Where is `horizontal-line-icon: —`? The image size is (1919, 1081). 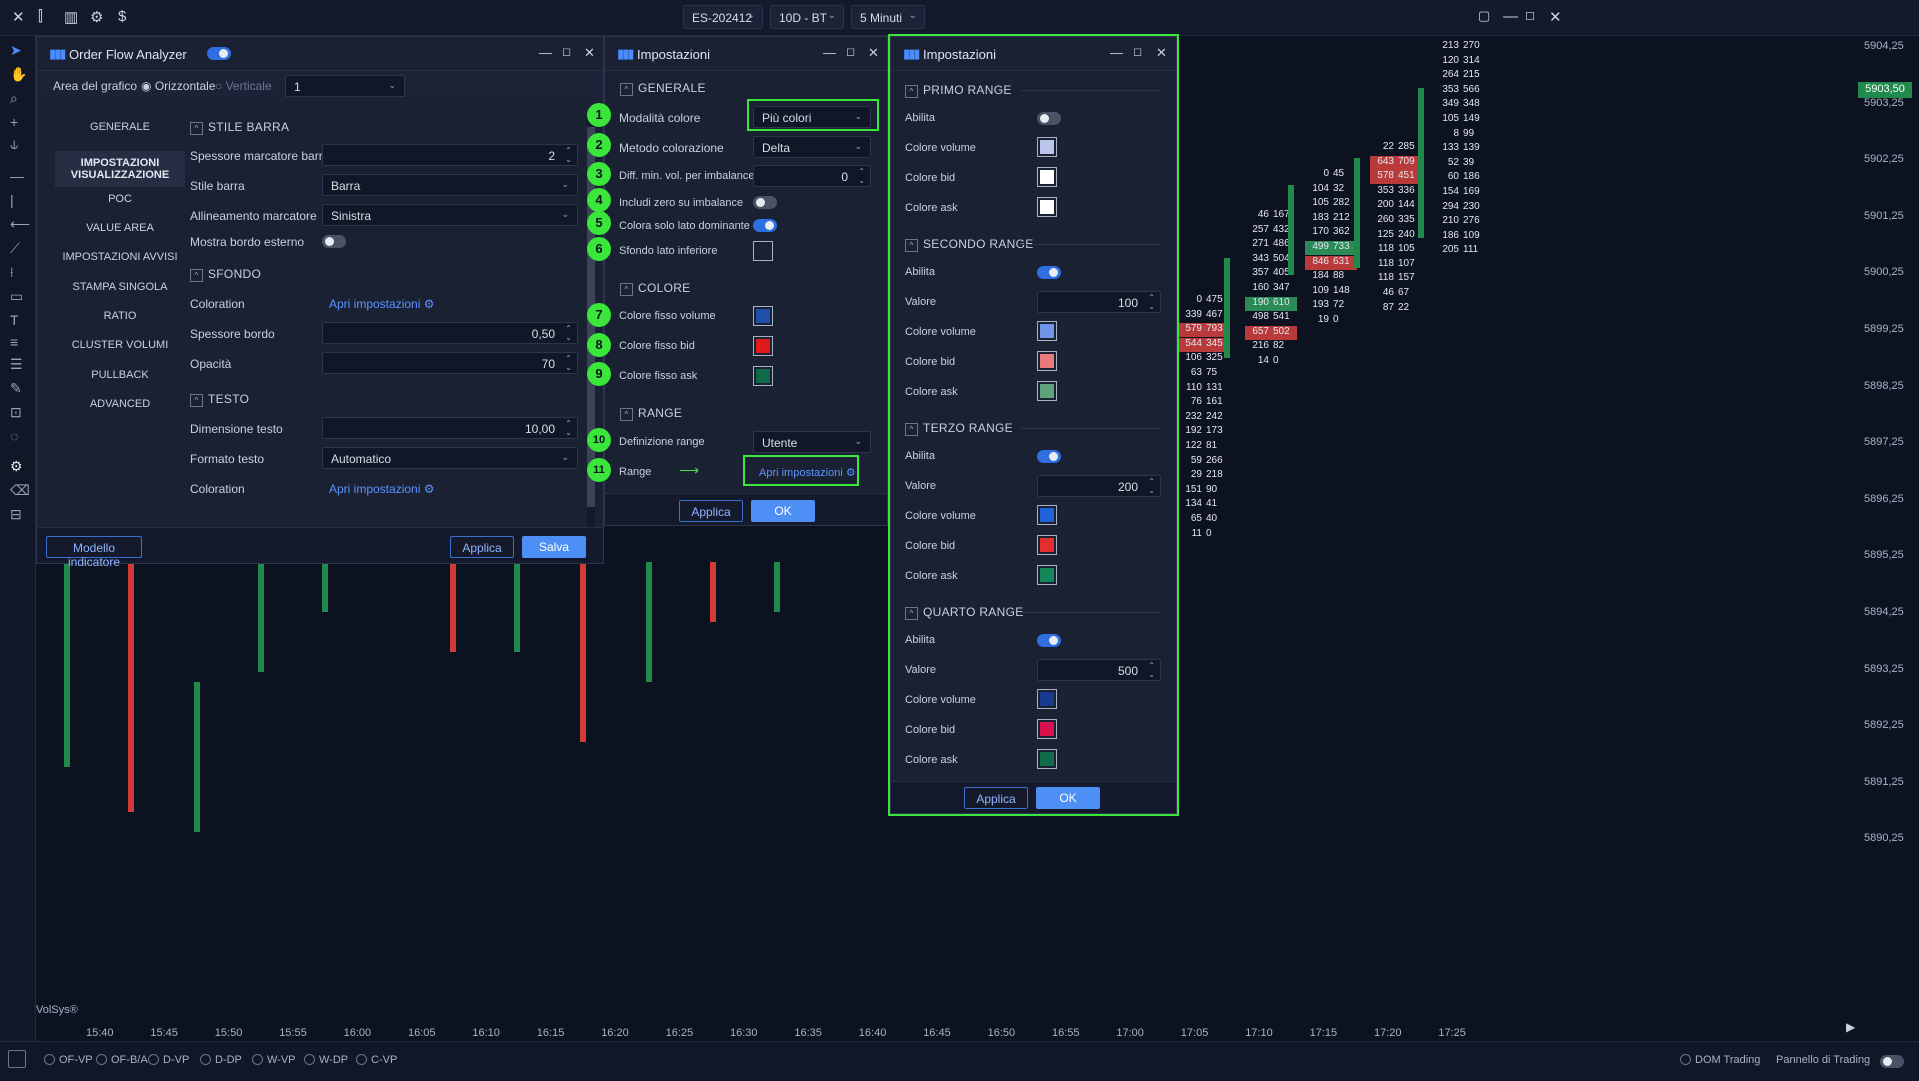
horizontal-line-icon: — is located at coordinates (17, 176).